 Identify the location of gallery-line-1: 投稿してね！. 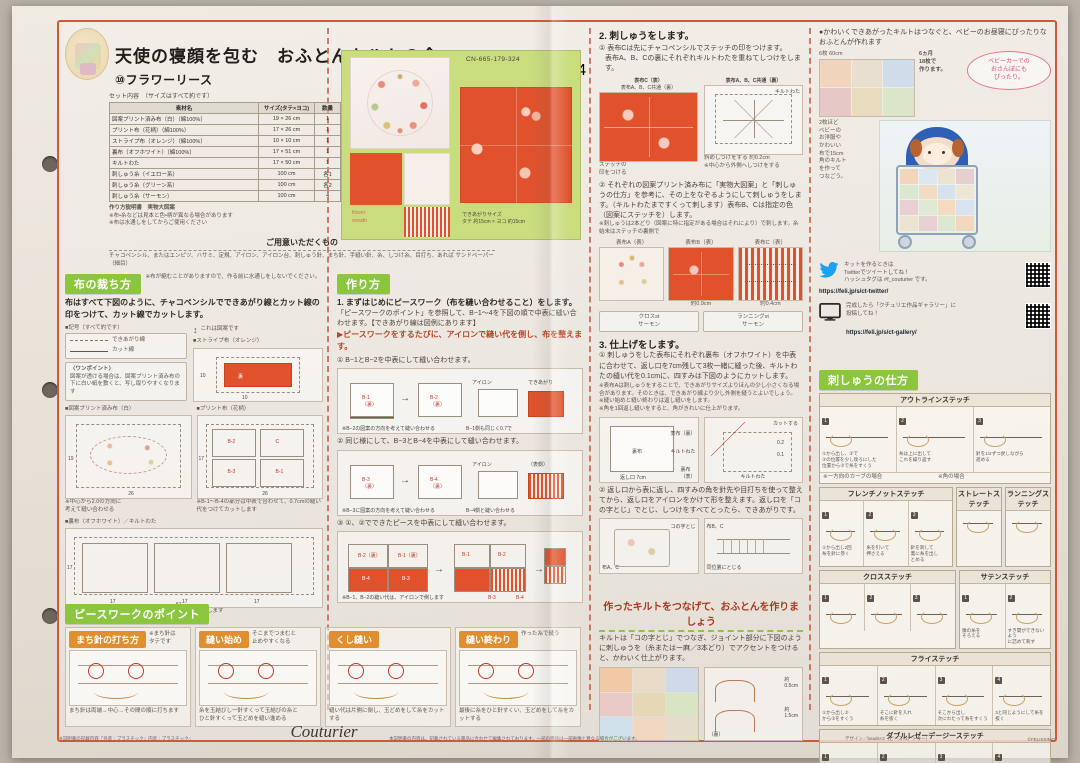
(862, 313).